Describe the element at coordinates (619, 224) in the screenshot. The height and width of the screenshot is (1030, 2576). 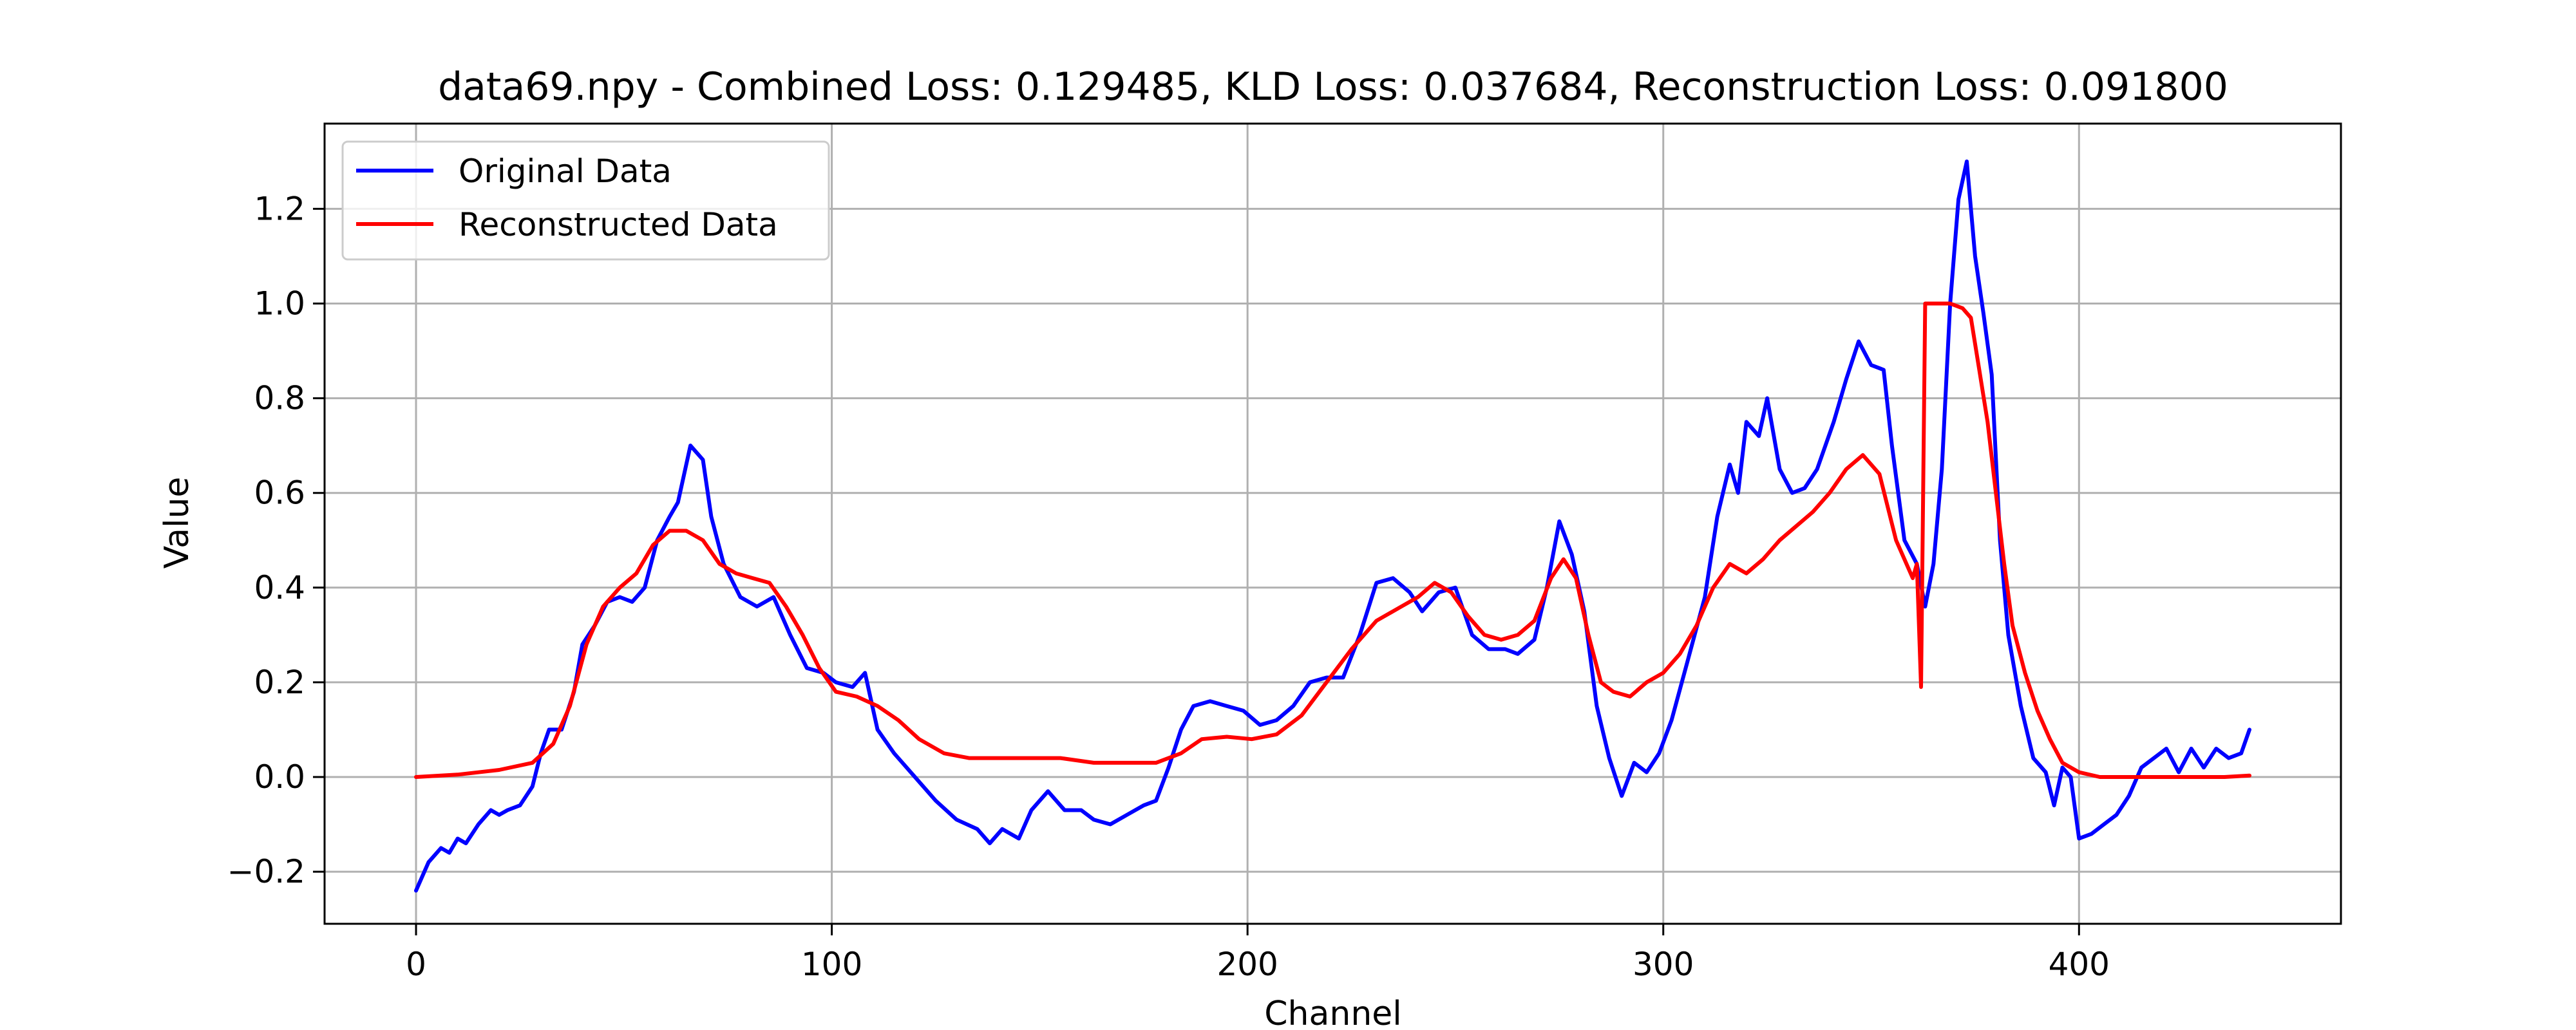
I see `legend-label-reconstructed: Reconstructed Data` at that location.